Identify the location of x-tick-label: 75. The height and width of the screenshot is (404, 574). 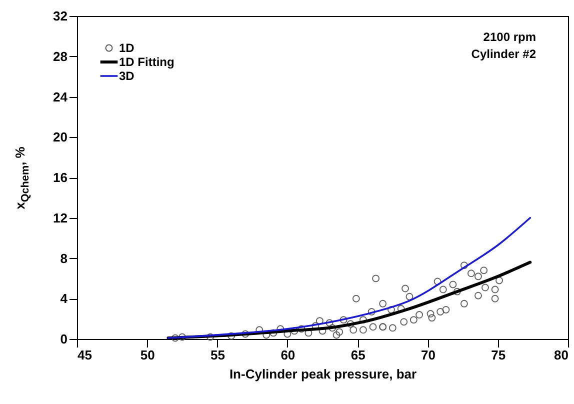
(498, 355).